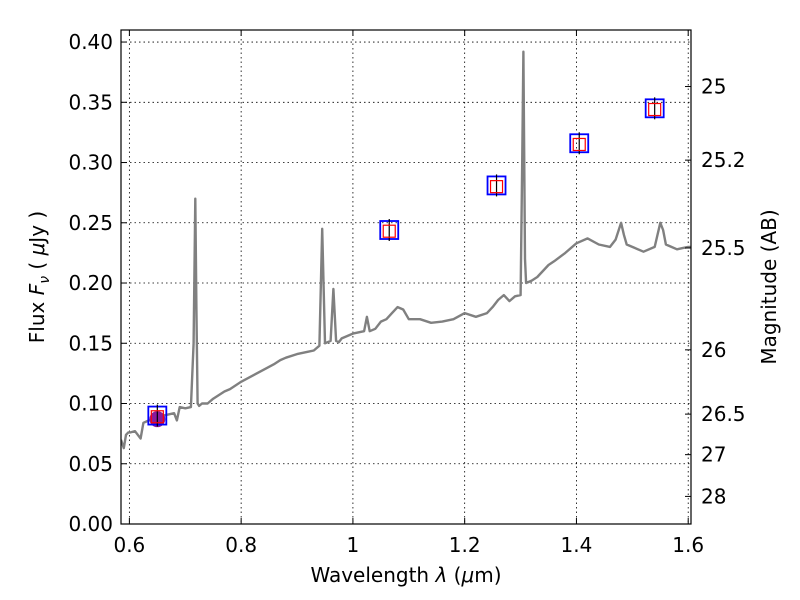 The height and width of the screenshot is (600, 800). Describe the element at coordinates (90, 42) in the screenshot. I see `y-tick-label: 0.40` at that location.